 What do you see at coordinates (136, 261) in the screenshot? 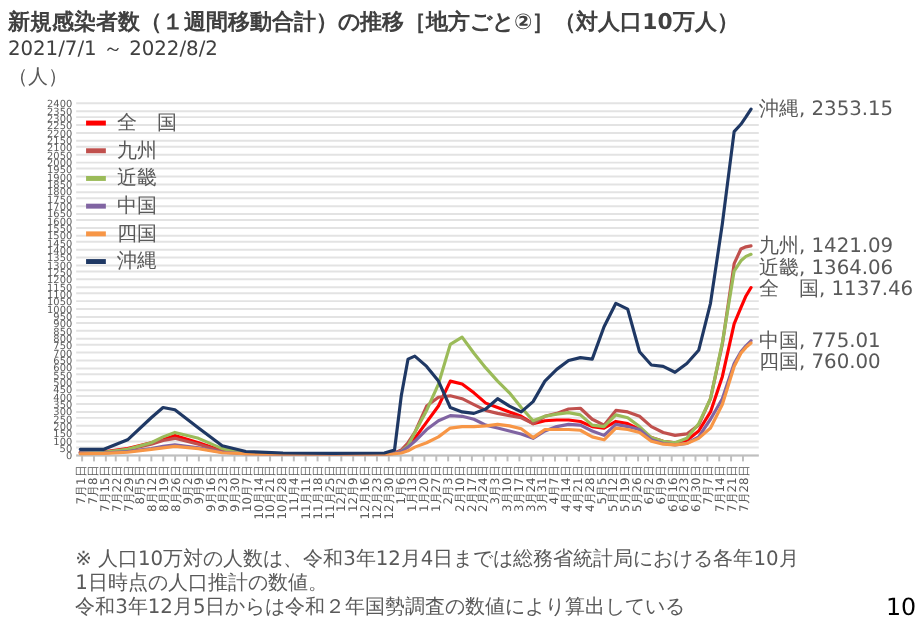
I see `legend-label: 沖縄` at bounding box center [136, 261].